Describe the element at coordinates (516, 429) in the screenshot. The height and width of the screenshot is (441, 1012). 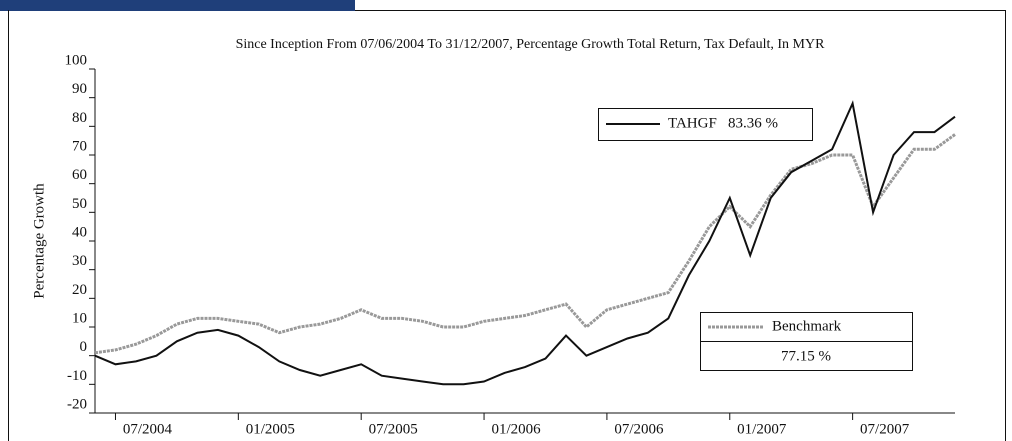
I see `x-tick-label: 01/2006` at that location.